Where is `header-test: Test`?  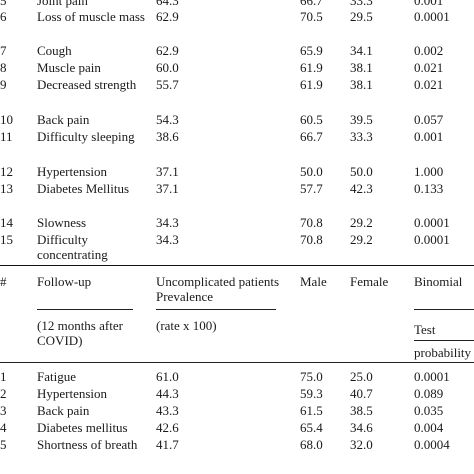
header-test: Test is located at coordinates (425, 329).